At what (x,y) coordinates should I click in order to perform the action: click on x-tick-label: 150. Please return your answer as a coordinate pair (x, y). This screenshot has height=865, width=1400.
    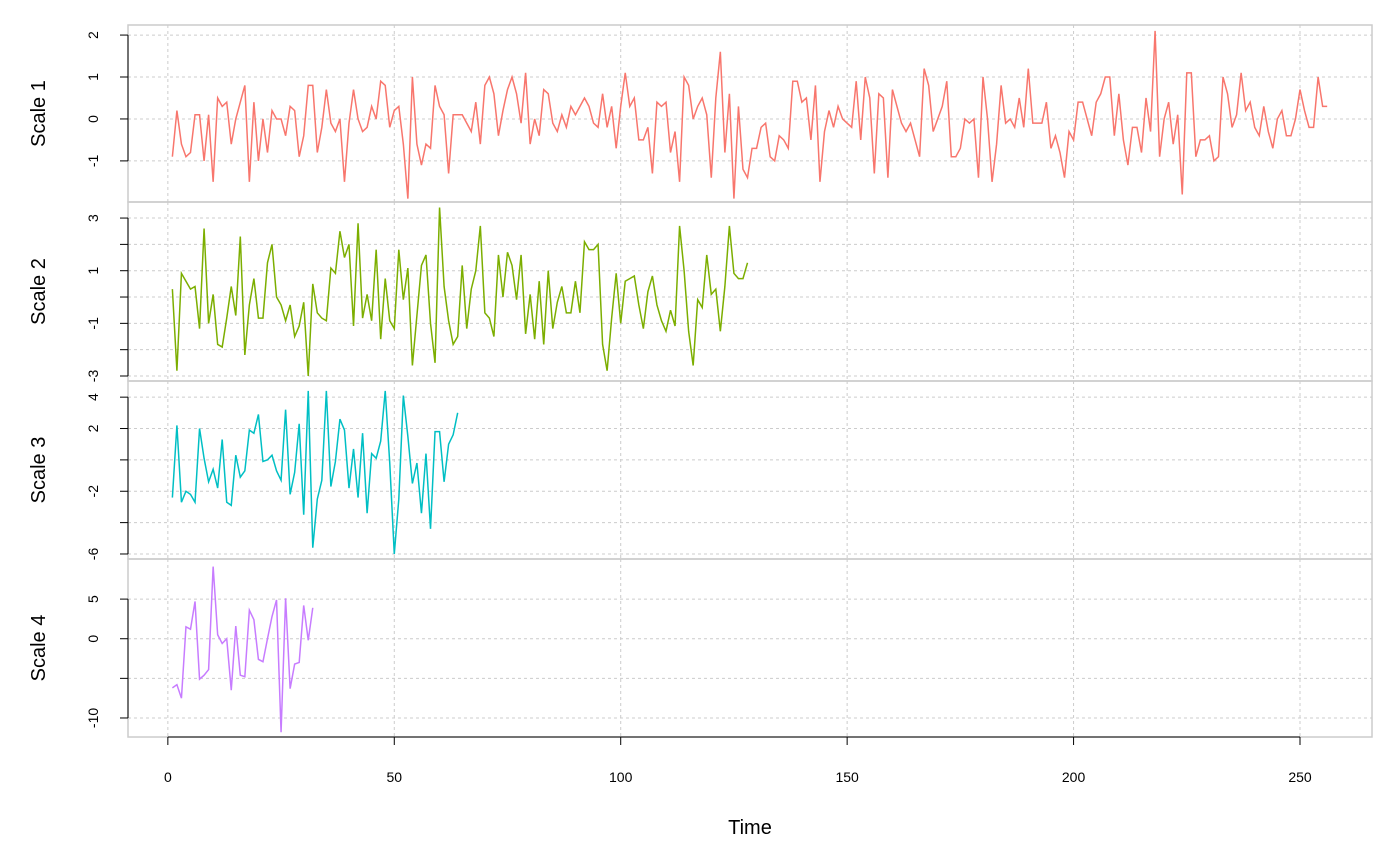
    Looking at the image, I should click on (847, 777).